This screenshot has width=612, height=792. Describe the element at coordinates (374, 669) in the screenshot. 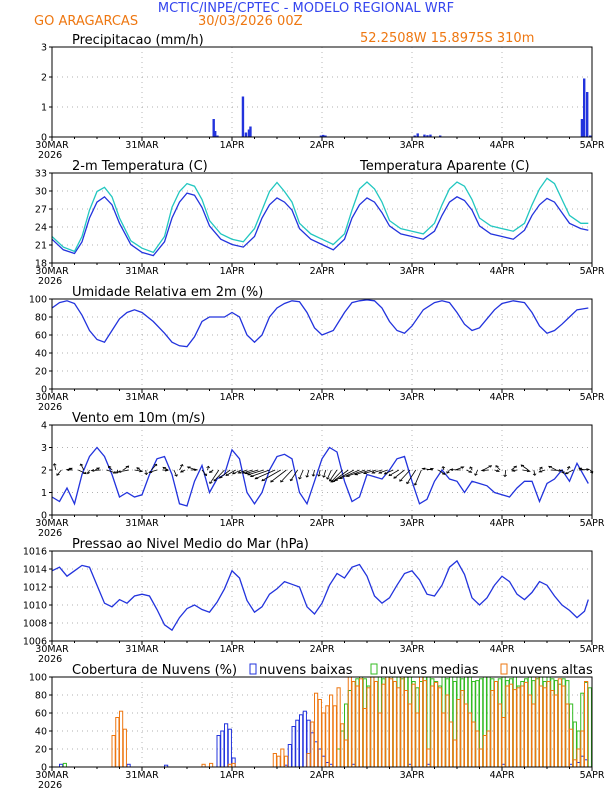

I see `cloud-legend-swatch` at that location.